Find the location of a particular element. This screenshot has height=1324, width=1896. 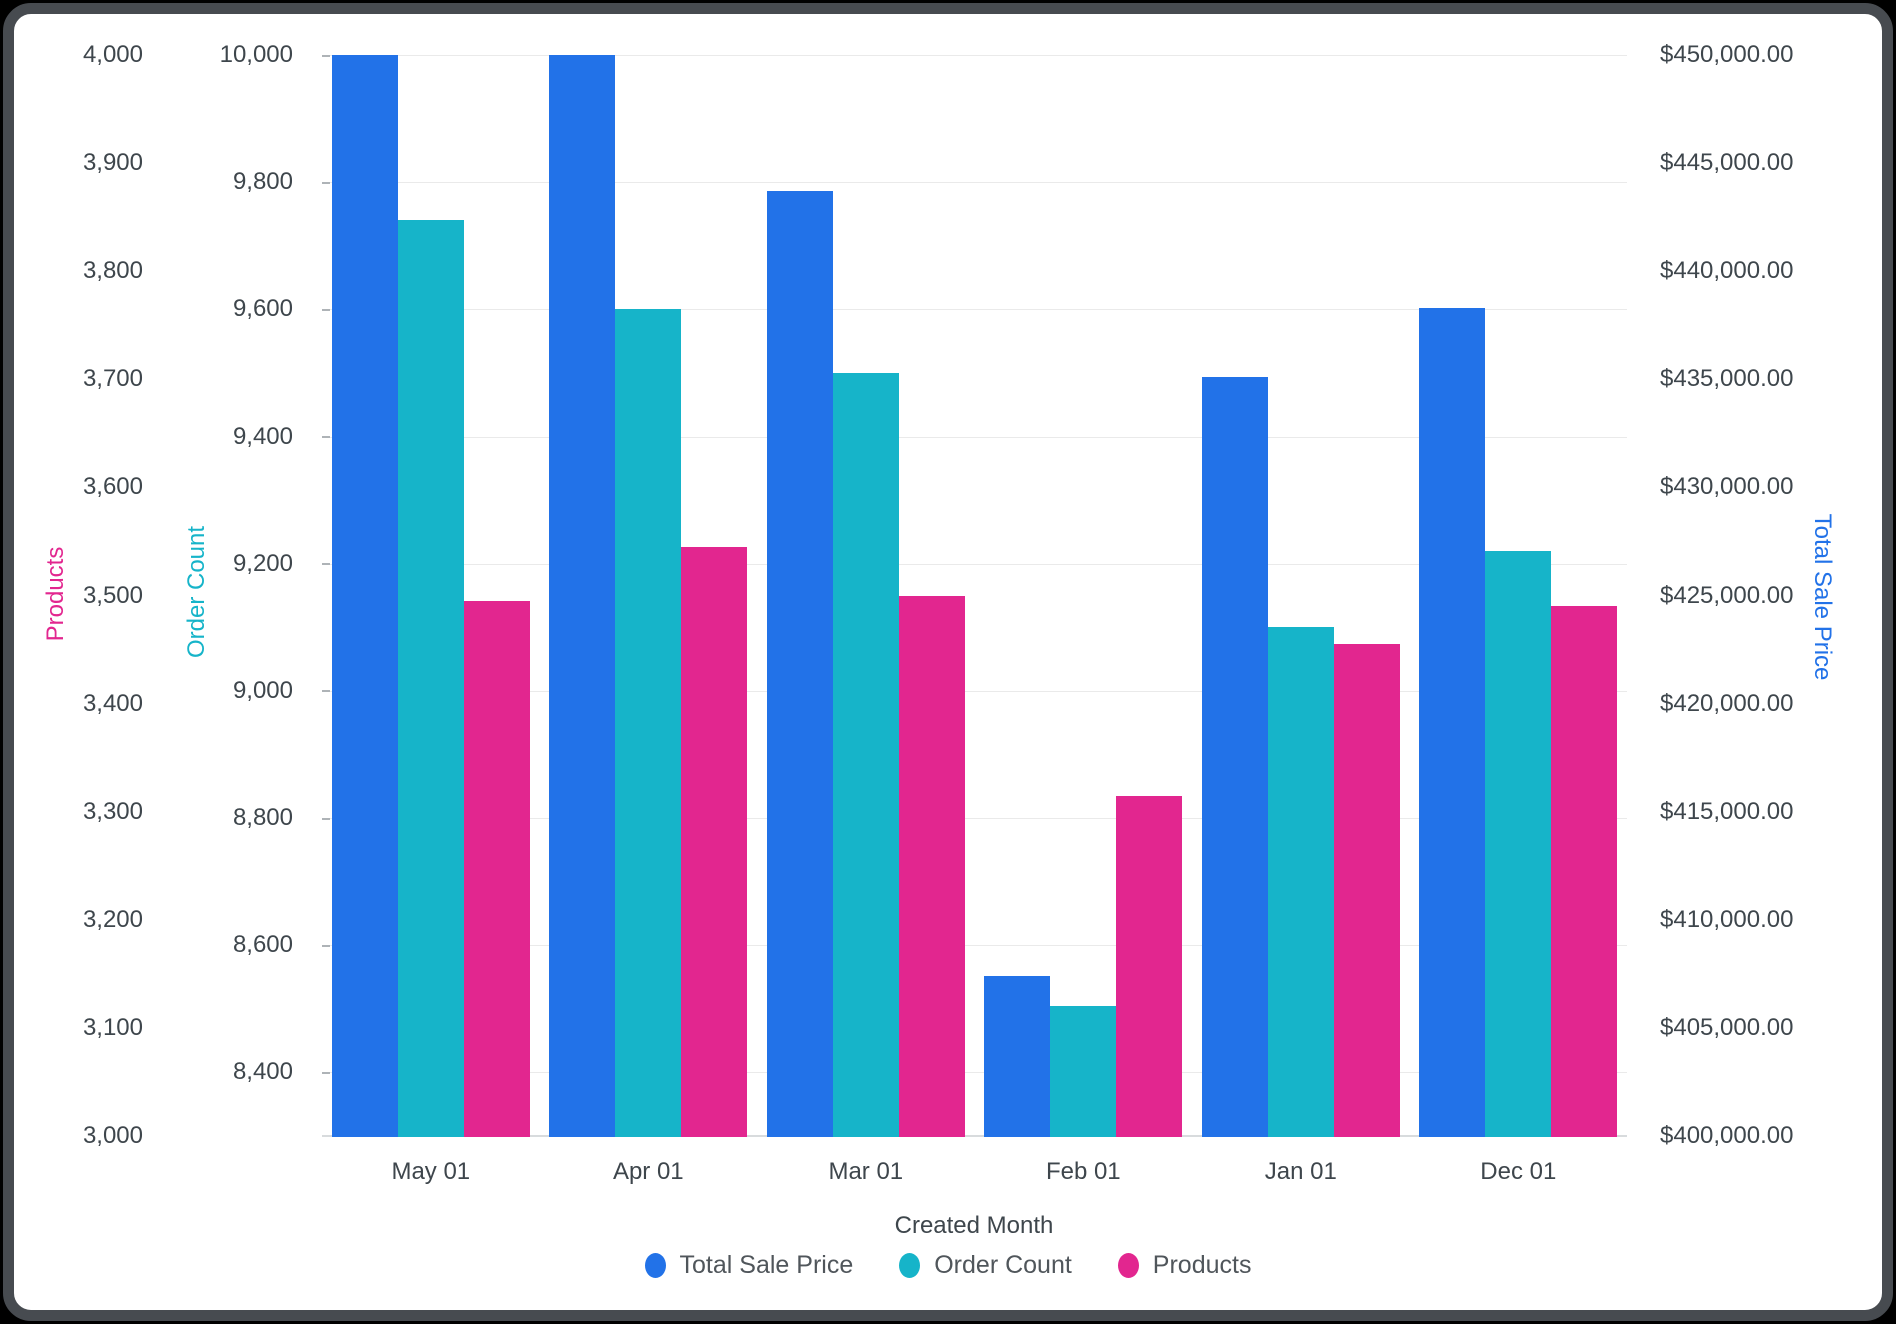

price-axis-tick-label: $435,000.00 is located at coordinates (1727, 379).